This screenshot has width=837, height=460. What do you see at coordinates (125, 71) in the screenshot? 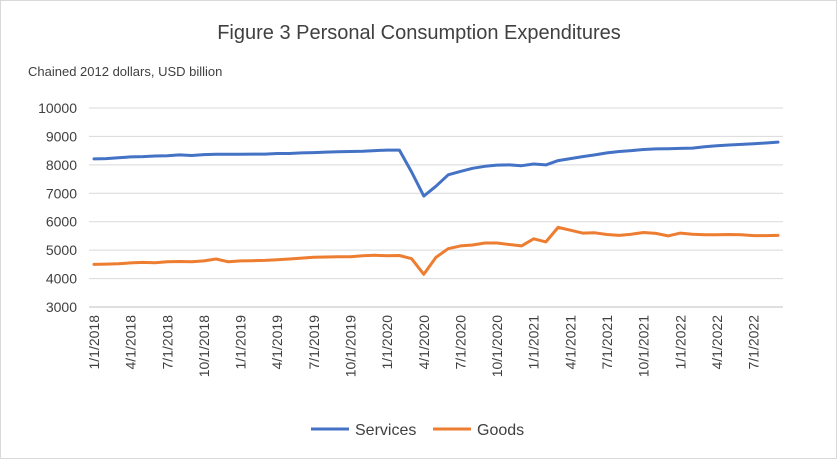
I see `chart-subtitle: Chained 2012 dollars, USD billion` at bounding box center [125, 71].